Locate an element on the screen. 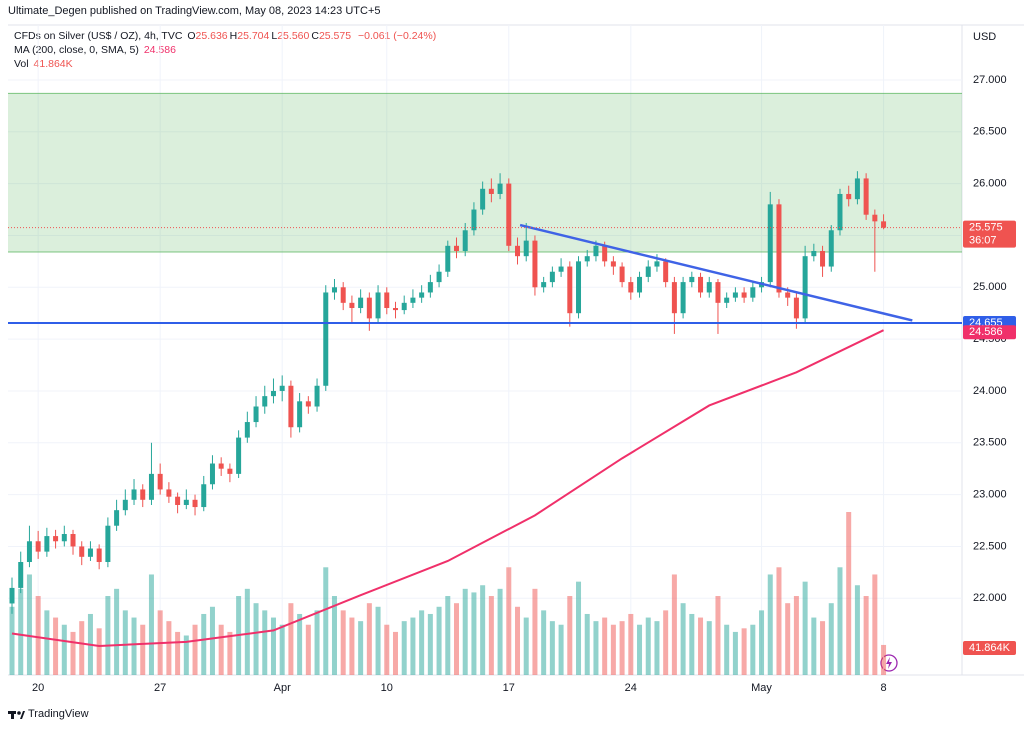 This screenshot has height=730, width=1024. x-tick-label: 27 is located at coordinates (160, 688).